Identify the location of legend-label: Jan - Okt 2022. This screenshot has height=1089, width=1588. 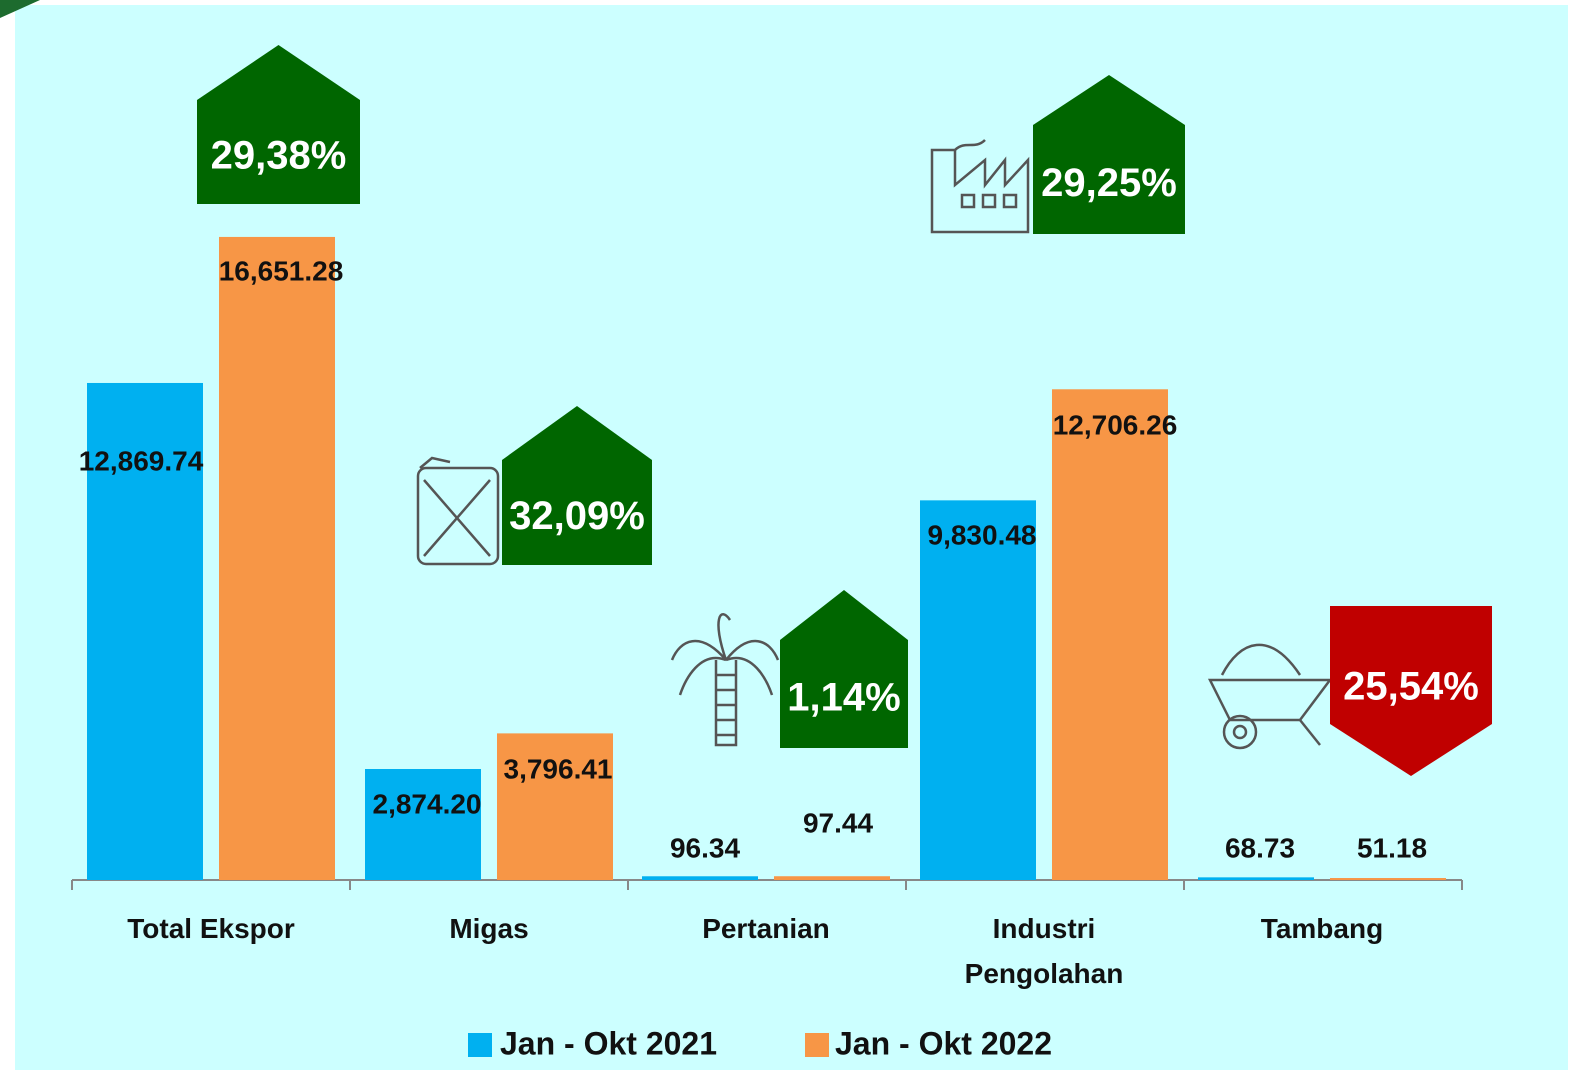
(943, 1043).